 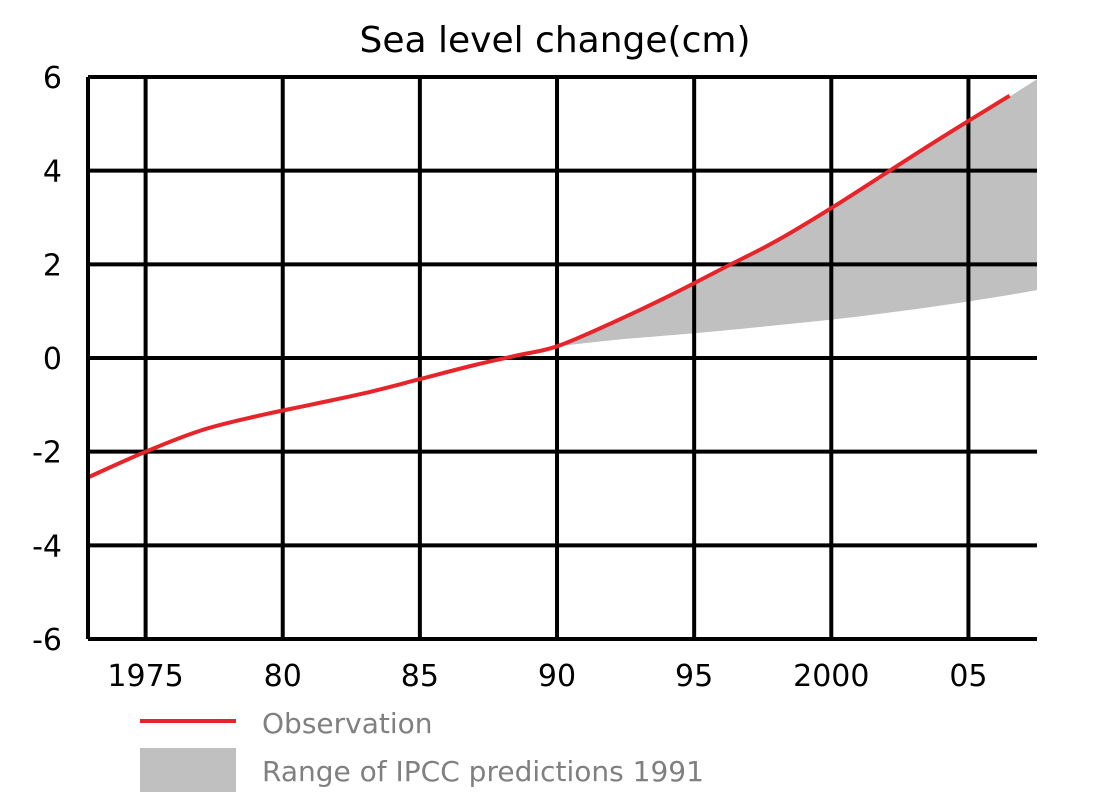 I want to click on legend-label-ipcc-range: Range of IPCC predictions 1991, so click(x=483, y=771).